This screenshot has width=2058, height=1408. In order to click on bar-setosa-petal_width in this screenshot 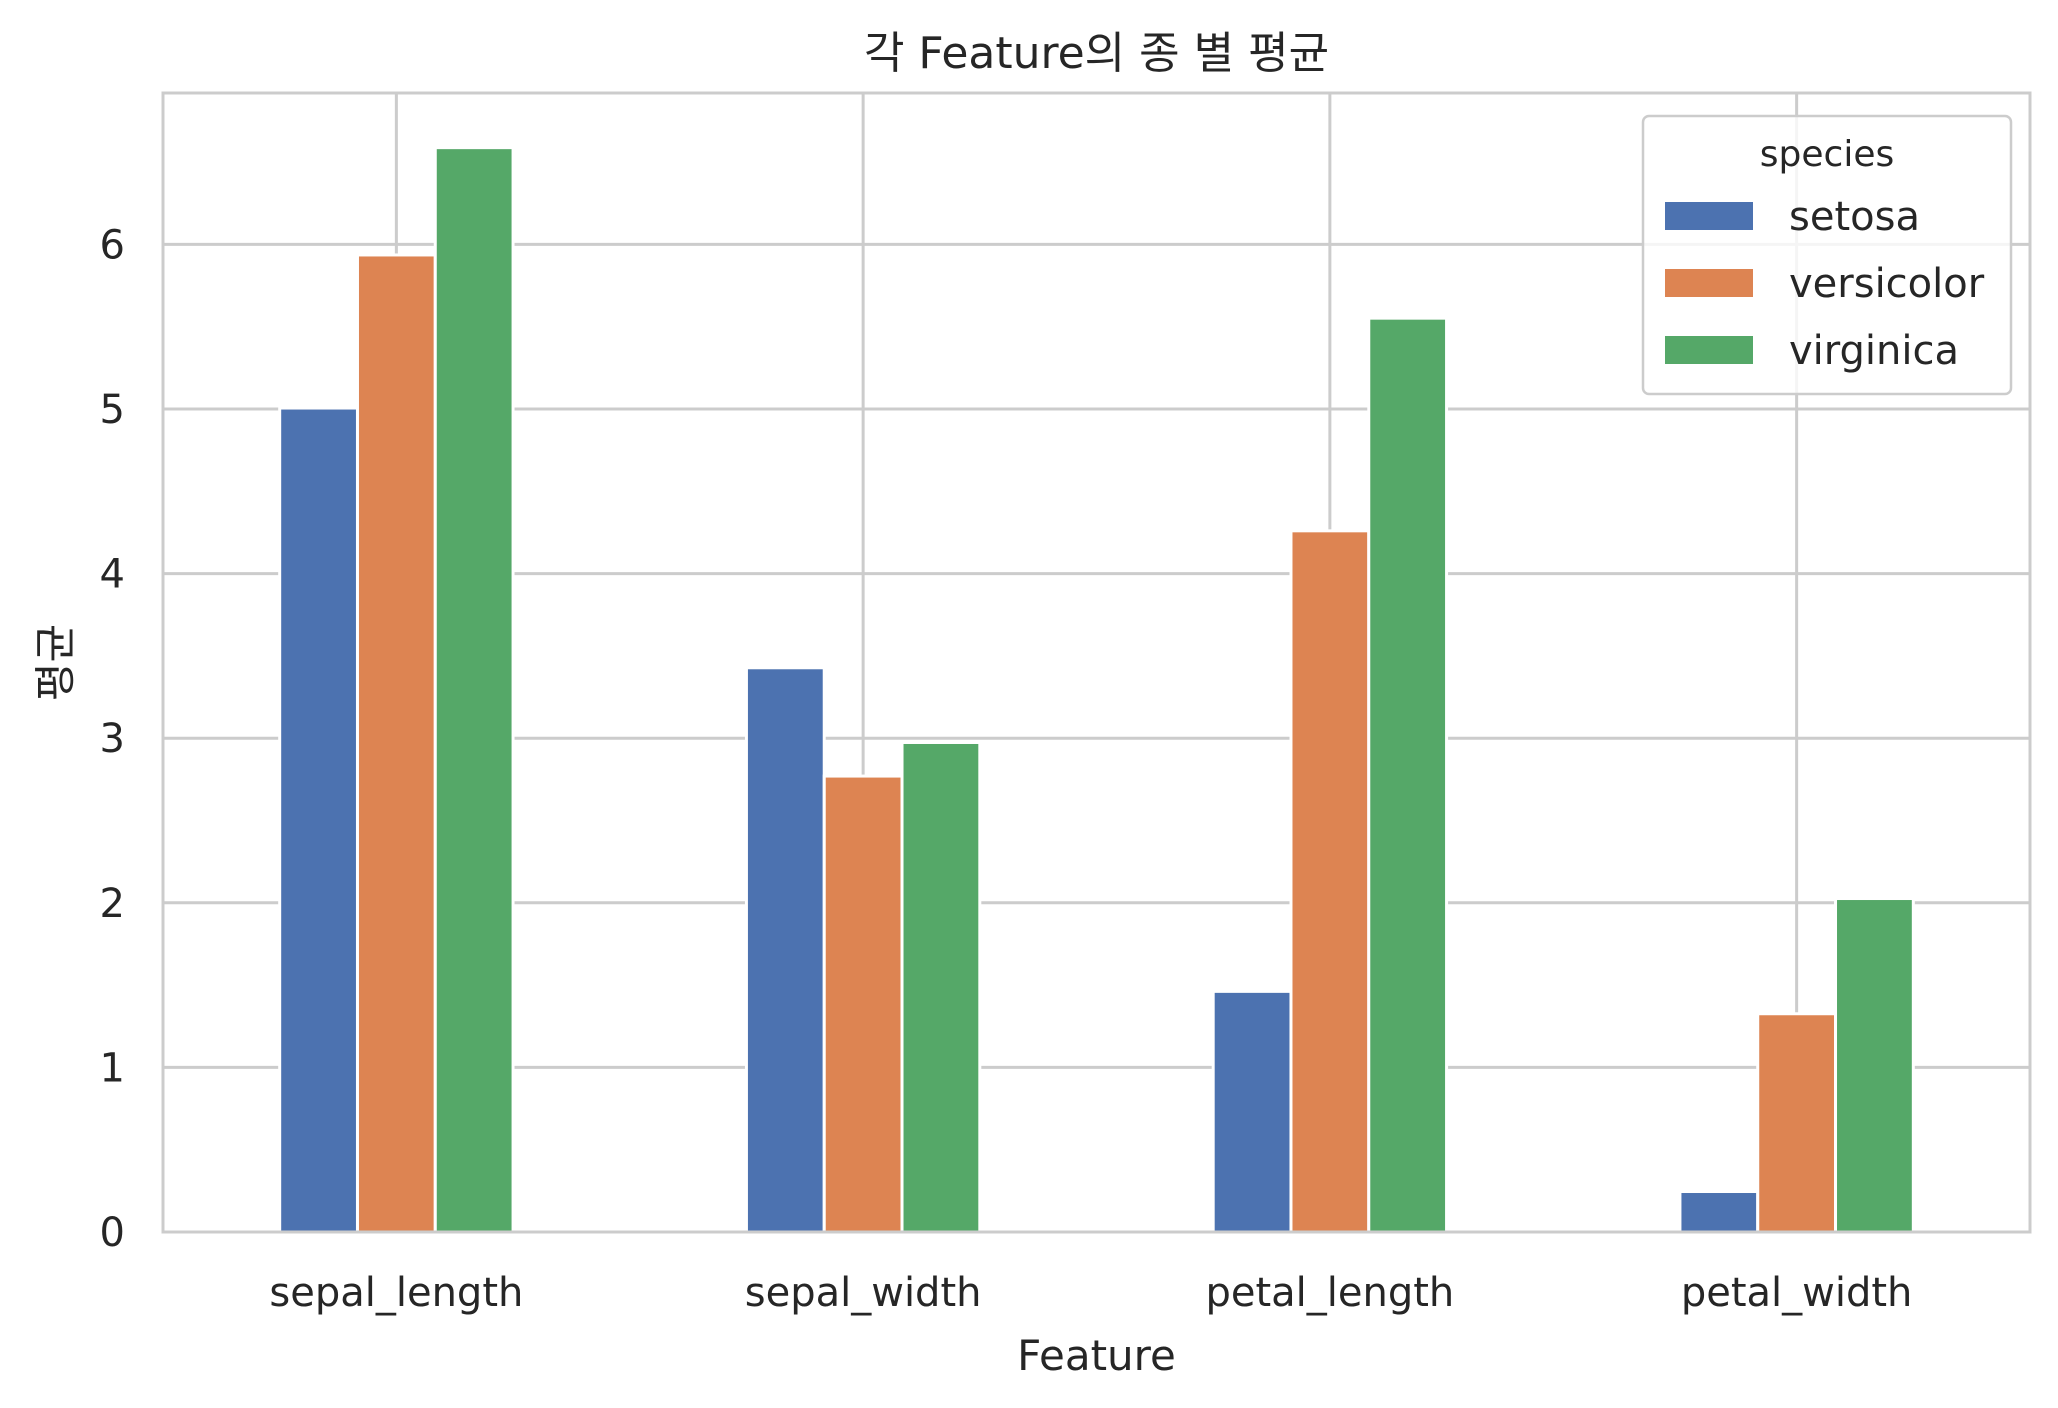, I will do `click(1719, 1212)`.